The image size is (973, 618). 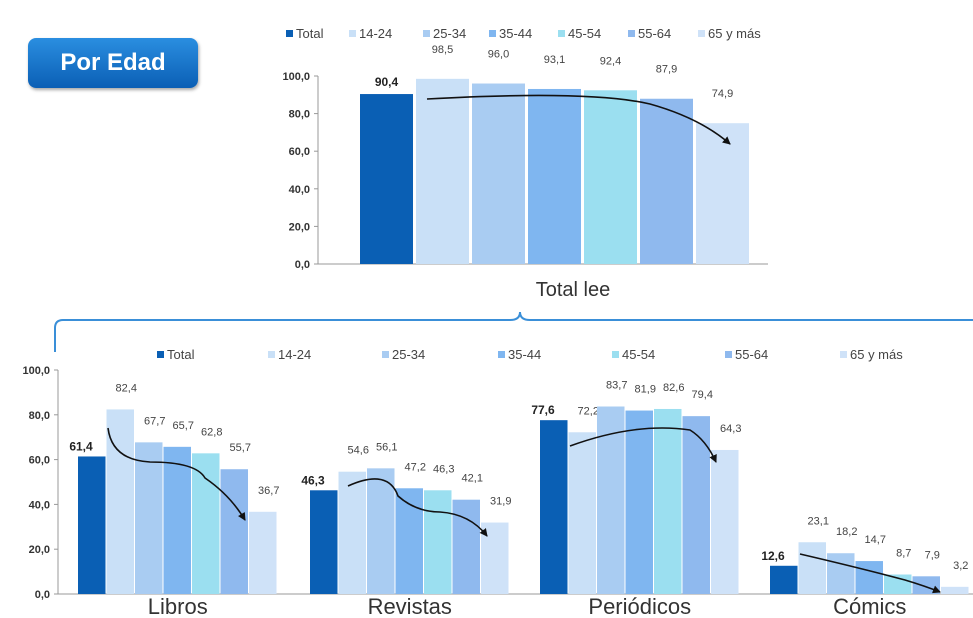 What do you see at coordinates (386, 179) in the screenshot?
I see `top-bar-Total` at bounding box center [386, 179].